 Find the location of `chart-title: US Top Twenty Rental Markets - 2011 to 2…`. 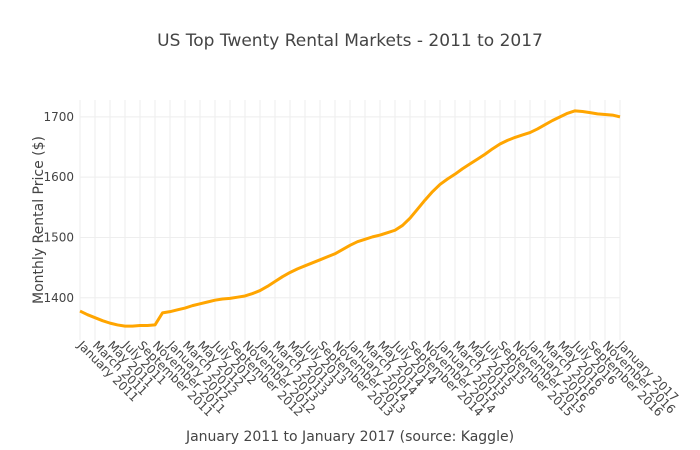

chart-title: US Top Twenty Rental Markets - 2011 to 2… is located at coordinates (350, 41).